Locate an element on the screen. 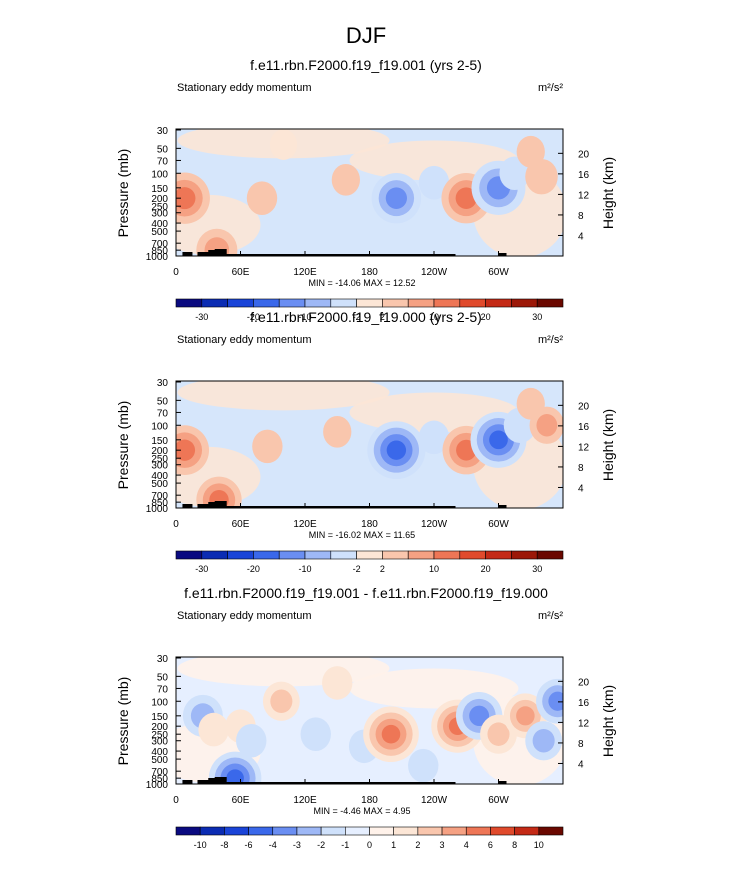 This screenshot has height=888, width=733. colorbar-label: -3 is located at coordinates (297, 845).